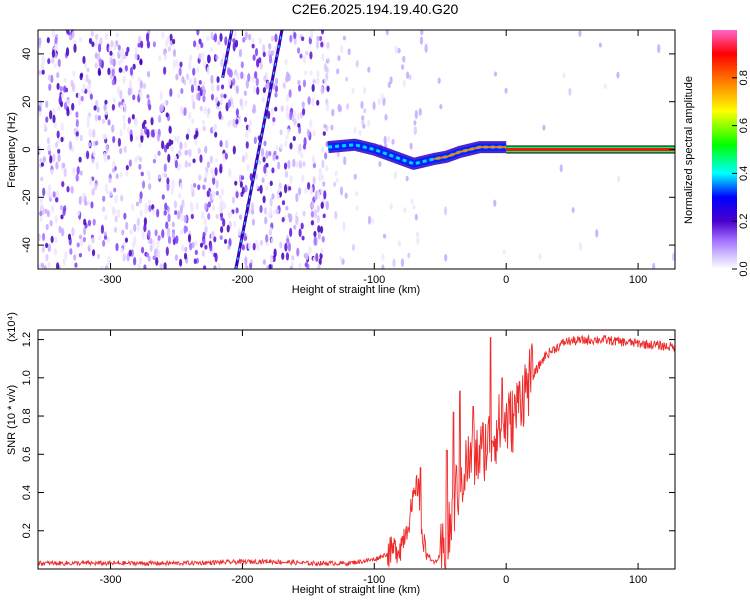 This screenshot has height=600, width=750. Describe the element at coordinates (744, 125) in the screenshot. I see `colorbar-tick-label: 0.6` at that location.